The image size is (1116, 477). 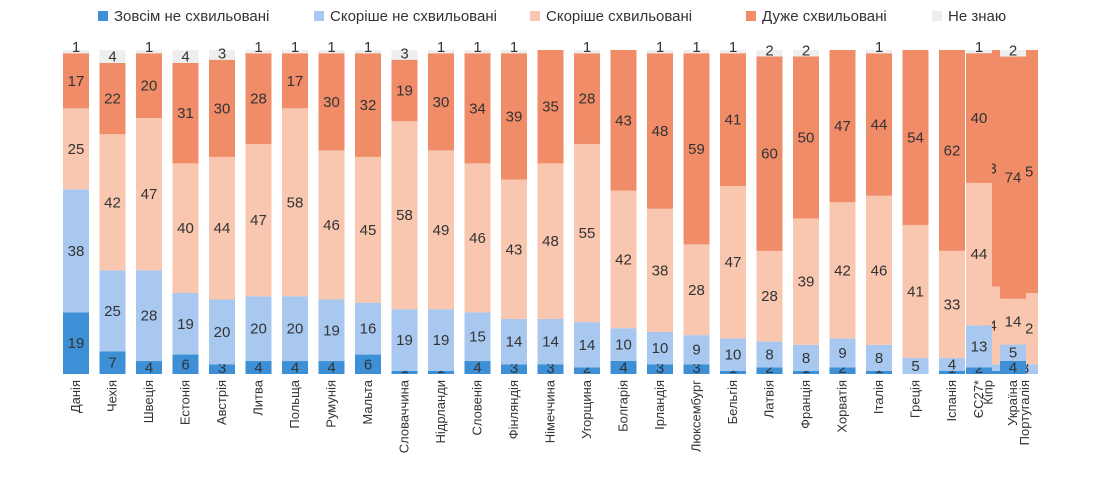 I want to click on data-label: 44, so click(x=979, y=254).